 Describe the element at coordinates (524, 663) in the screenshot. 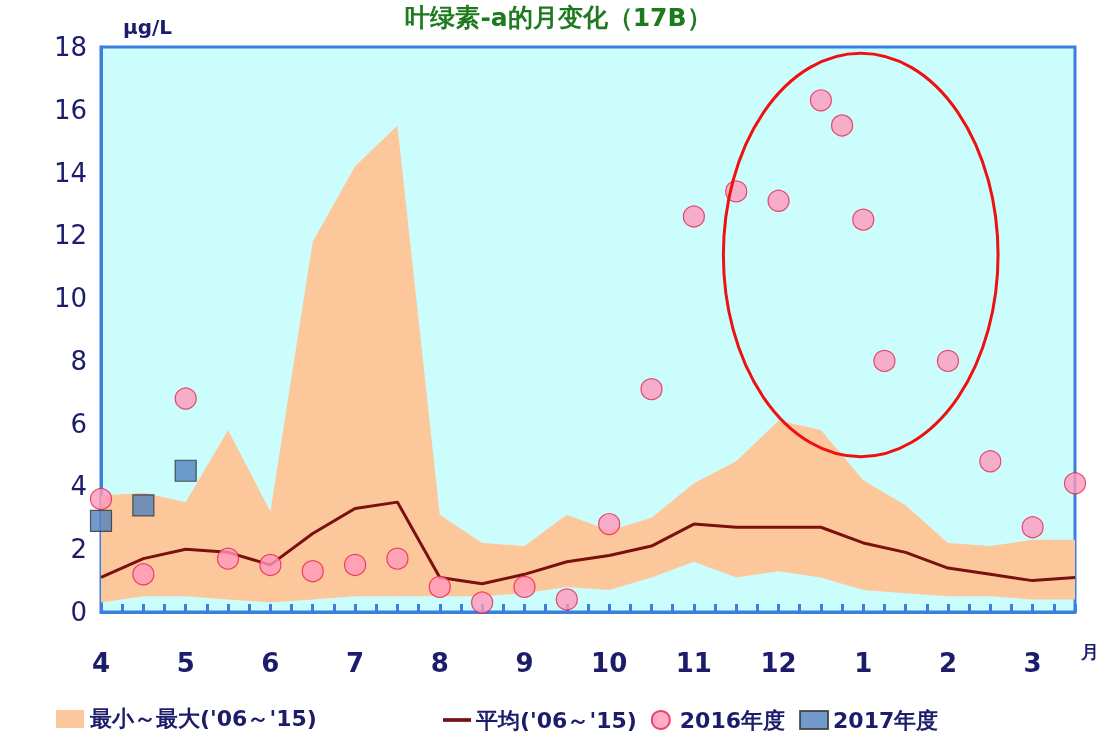

I see `x-tick-label: 9` at that location.